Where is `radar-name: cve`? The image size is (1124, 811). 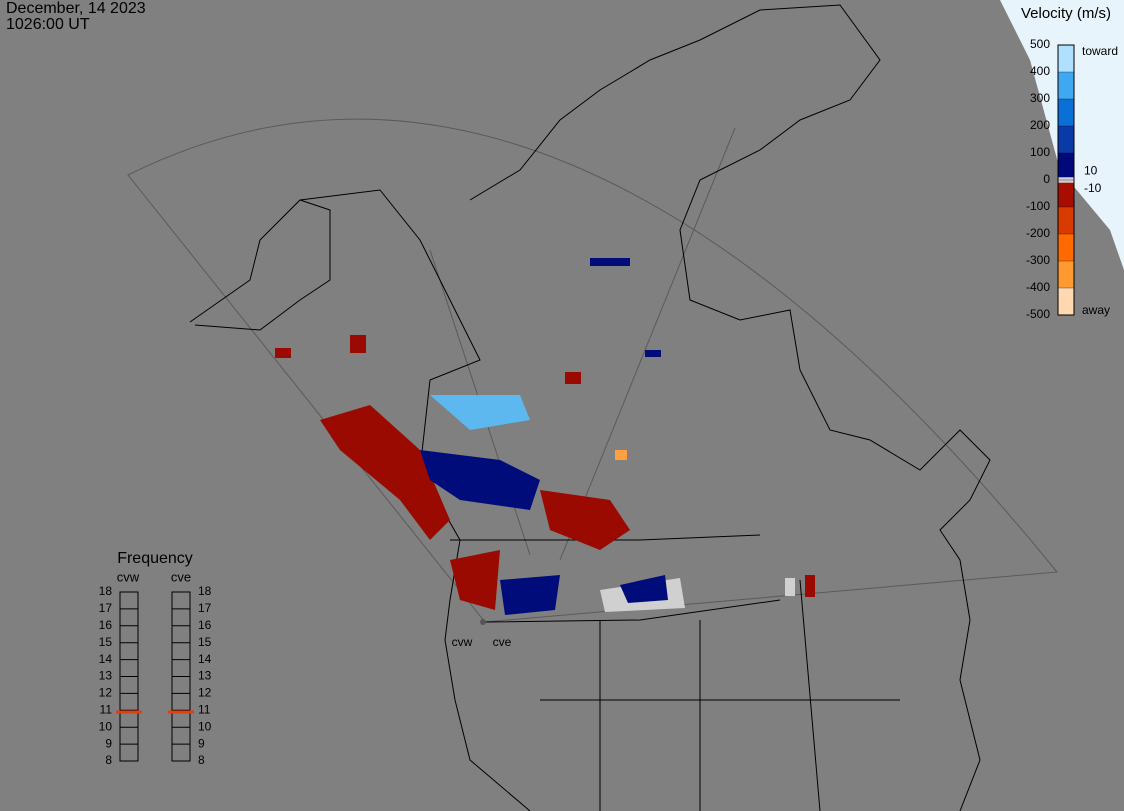 radar-name: cve is located at coordinates (181, 576).